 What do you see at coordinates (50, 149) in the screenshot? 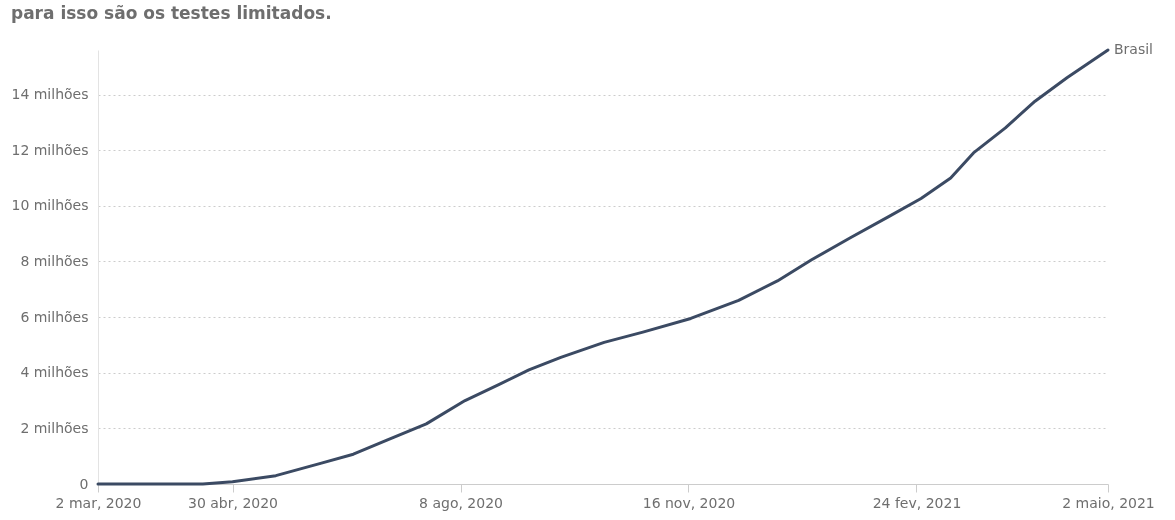
I see `y-tick-label: 12 milhões` at bounding box center [50, 149].